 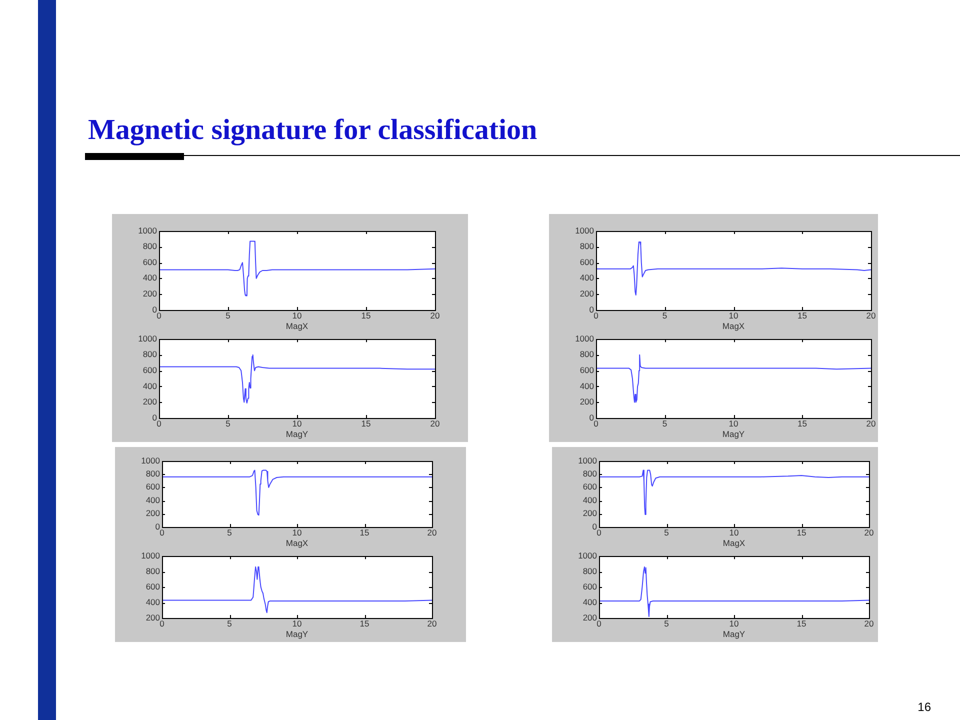 What do you see at coordinates (313, 130) in the screenshot?
I see `chart-title: Magnetic signature for classification` at bounding box center [313, 130].